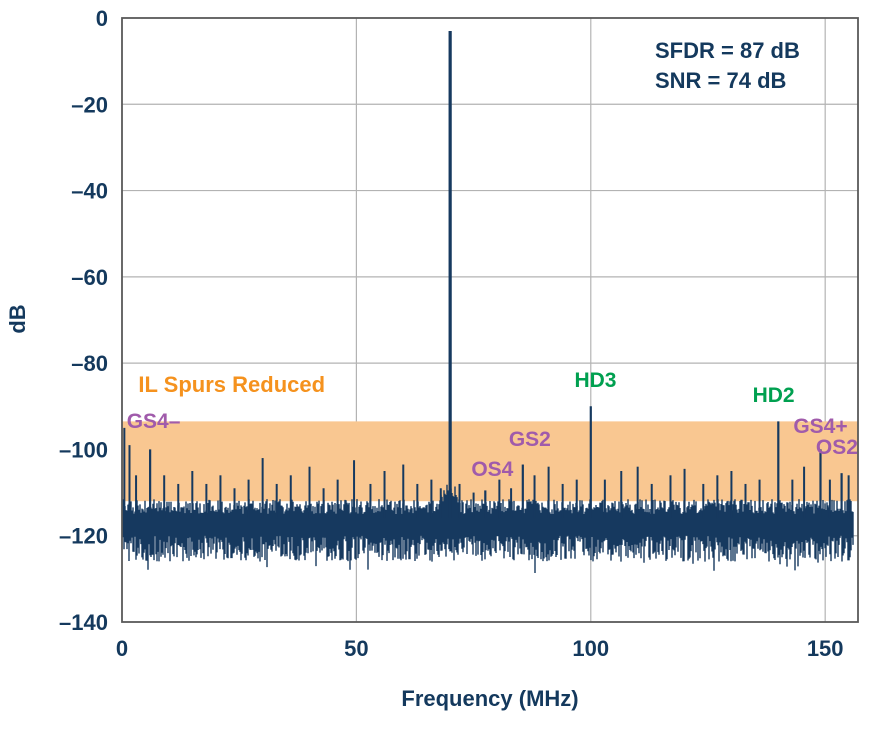 The image size is (896, 729). What do you see at coordinates (102, 18) in the screenshot?
I see `y-tick-label: 0` at bounding box center [102, 18].